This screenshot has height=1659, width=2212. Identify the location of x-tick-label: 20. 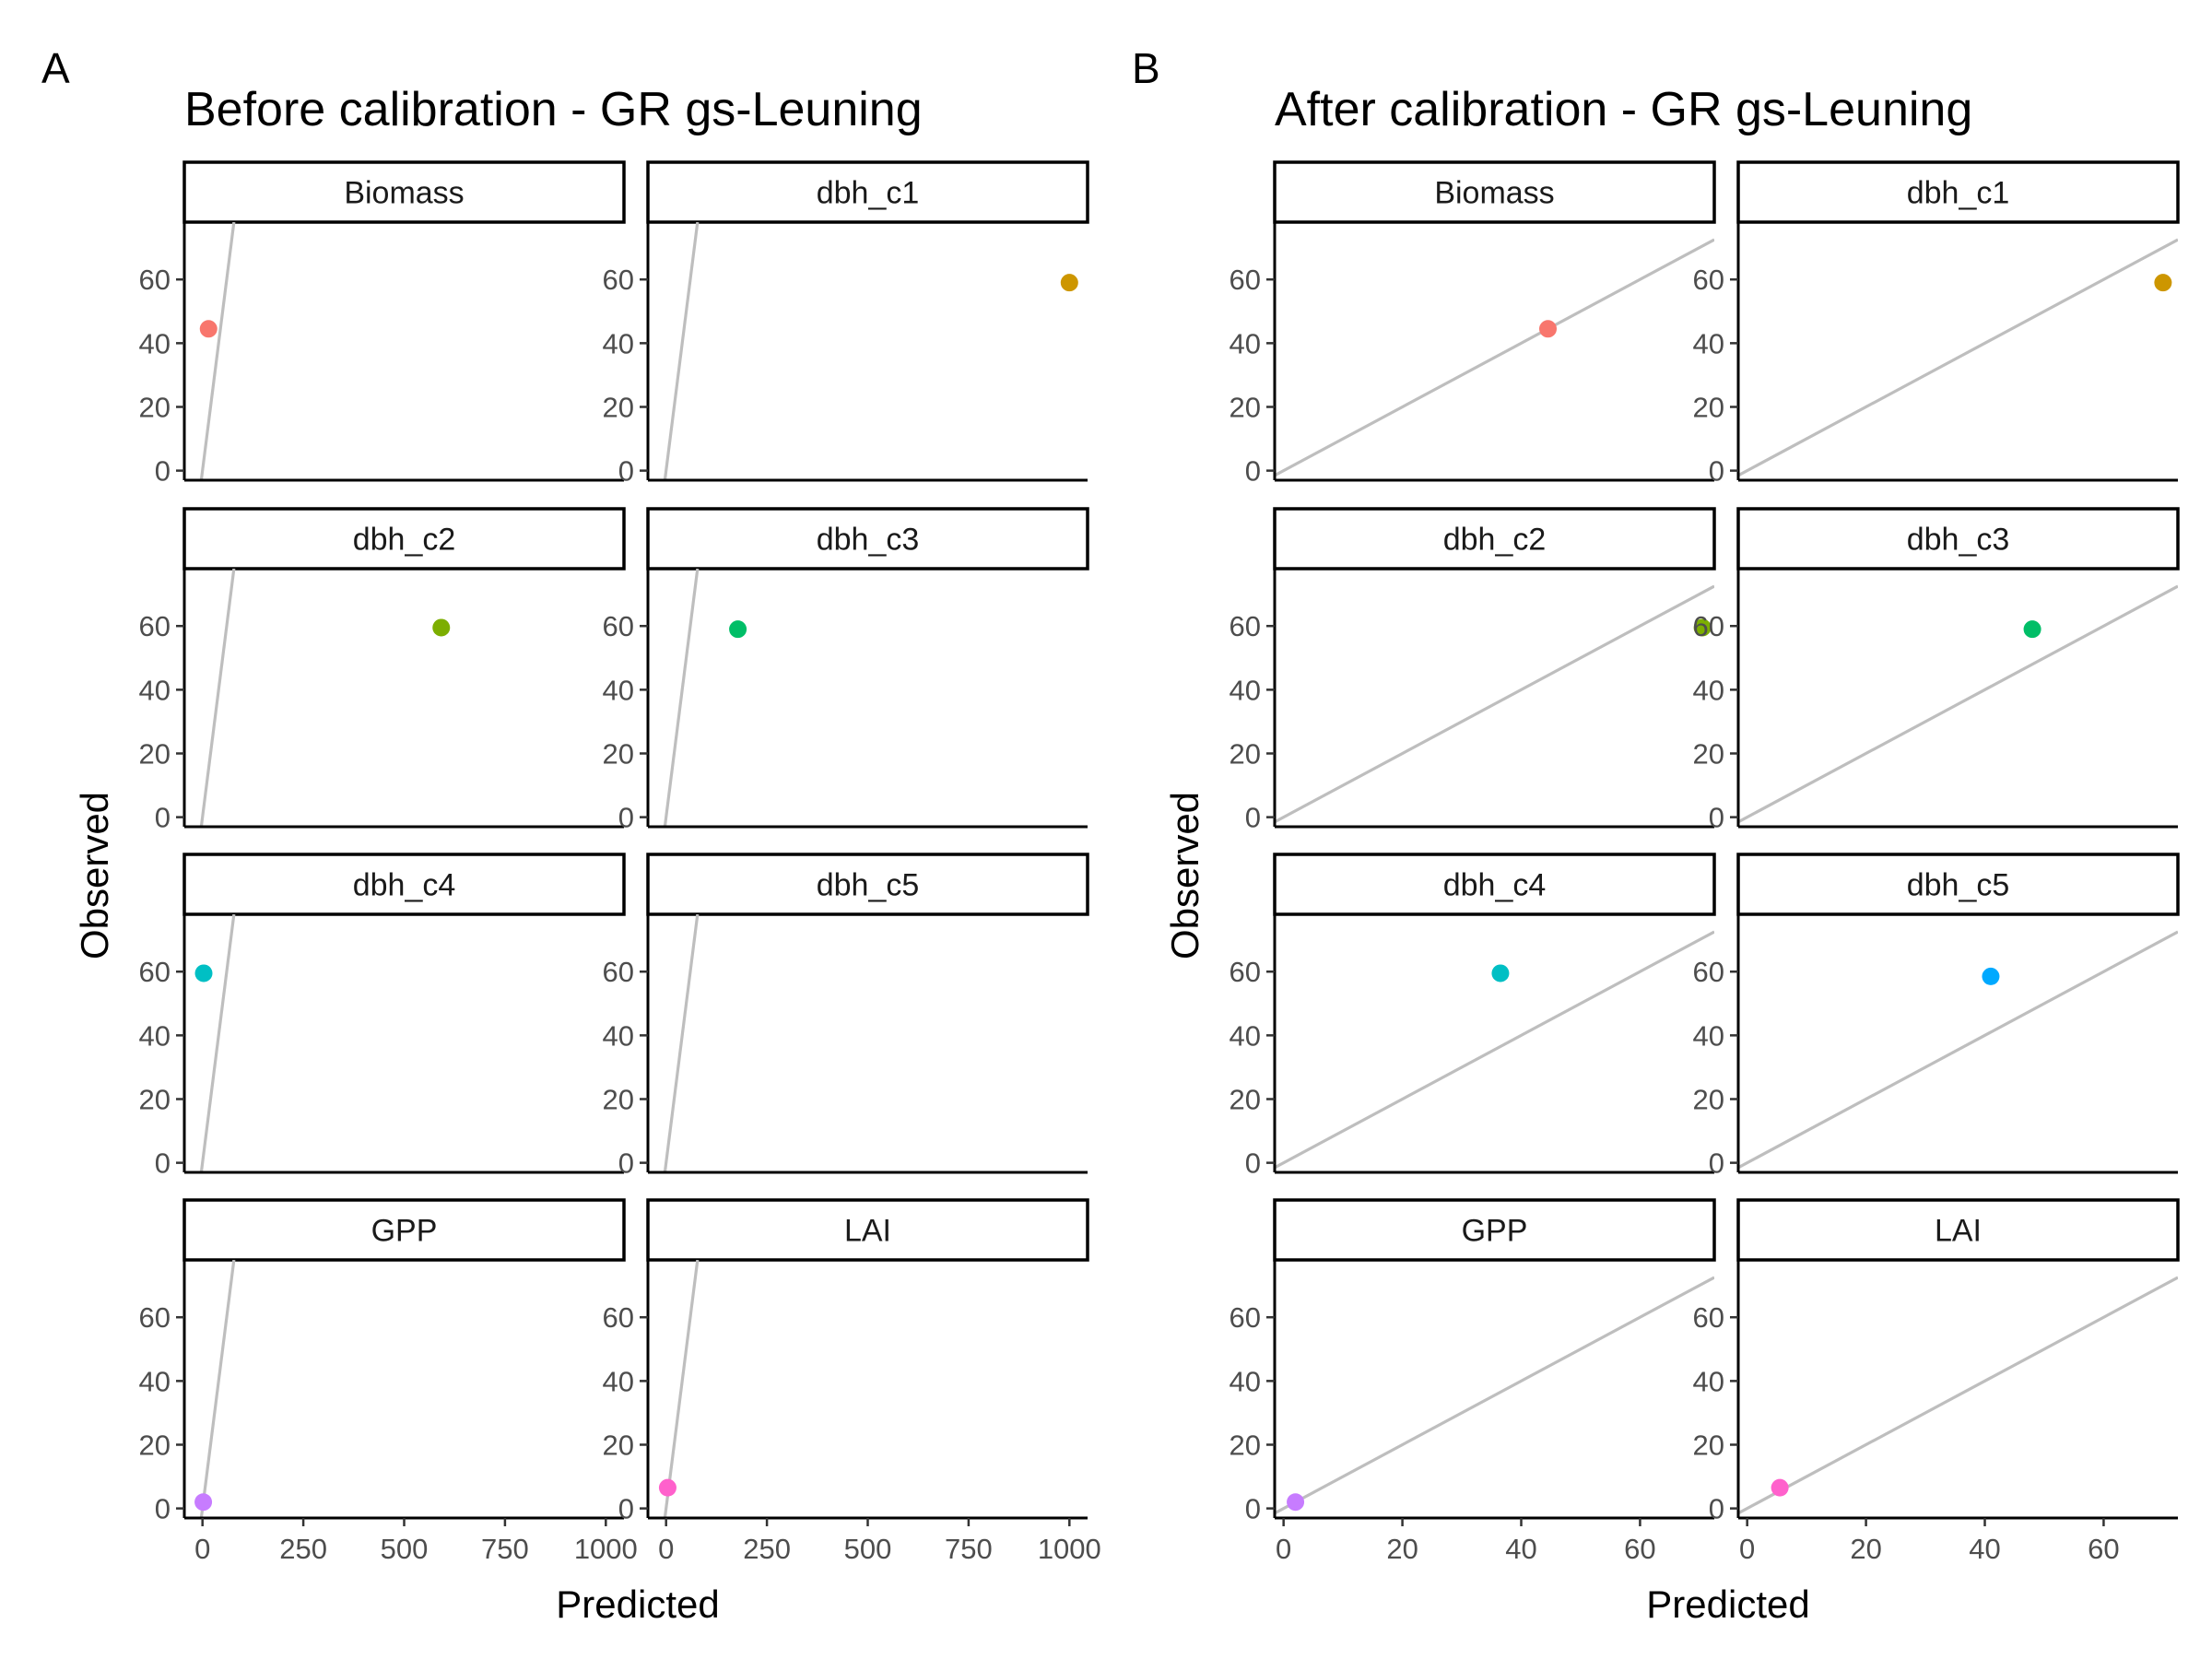
(1402, 1549).